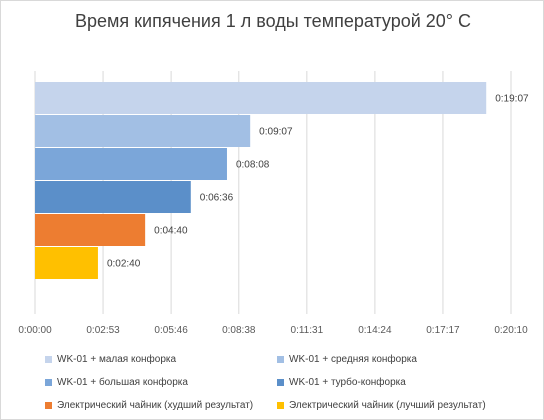  Describe the element at coordinates (375, 330) in the screenshot. I see `x-tick-label: 0:14:24` at that location.